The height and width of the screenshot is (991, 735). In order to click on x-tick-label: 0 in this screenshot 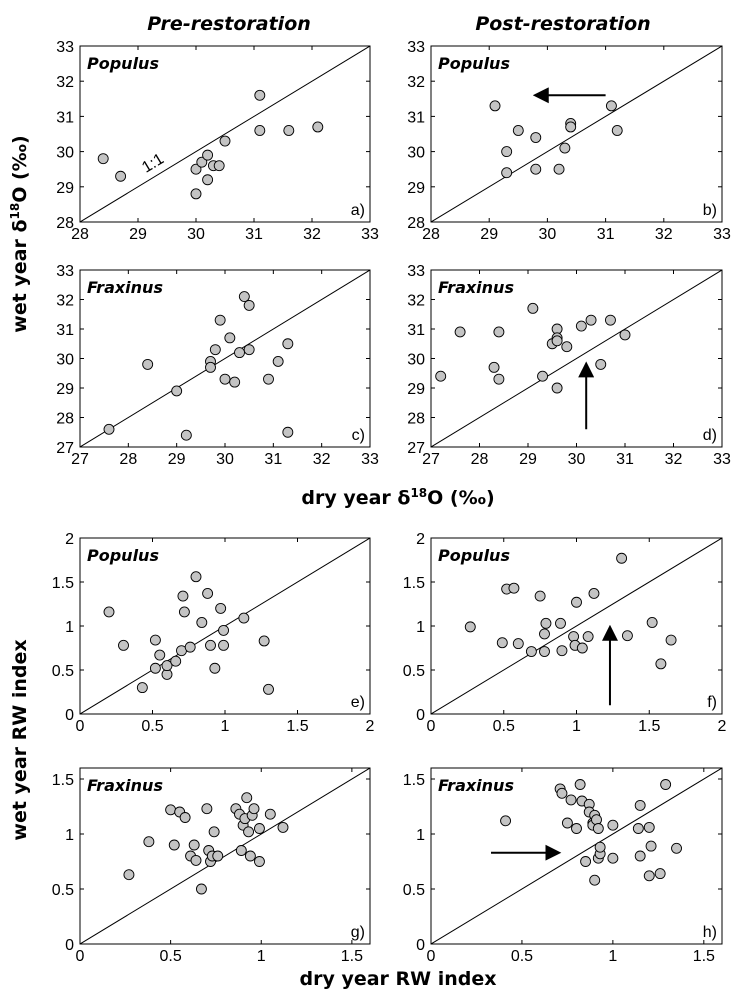, I will do `click(80, 956)`.